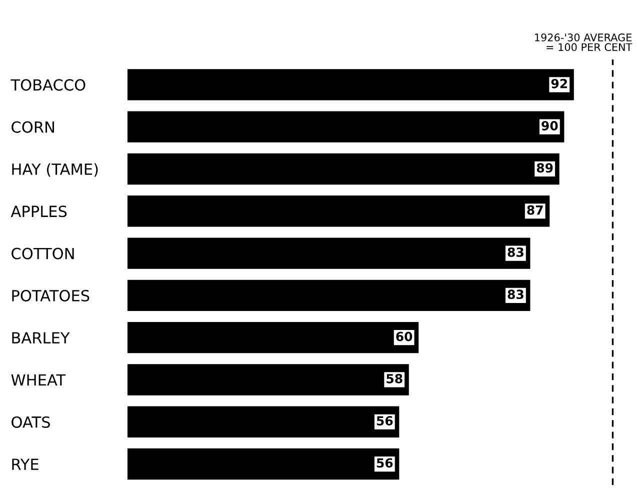 The width and height of the screenshot is (637, 495). I want to click on data-label: 90, so click(550, 125).